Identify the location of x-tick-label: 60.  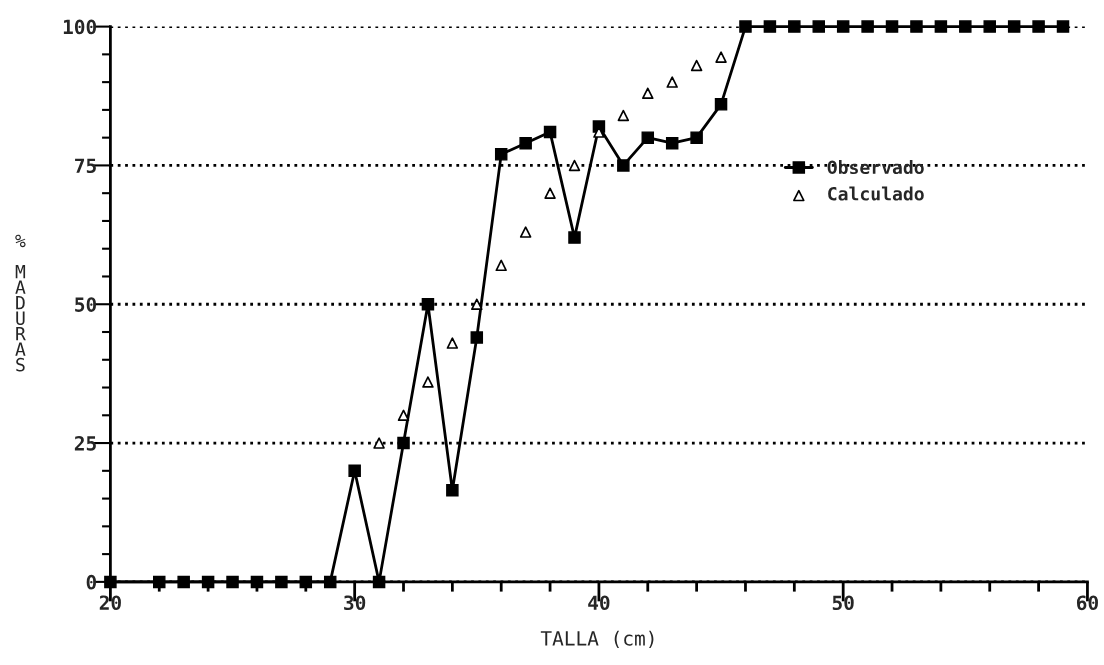
(1087, 603).